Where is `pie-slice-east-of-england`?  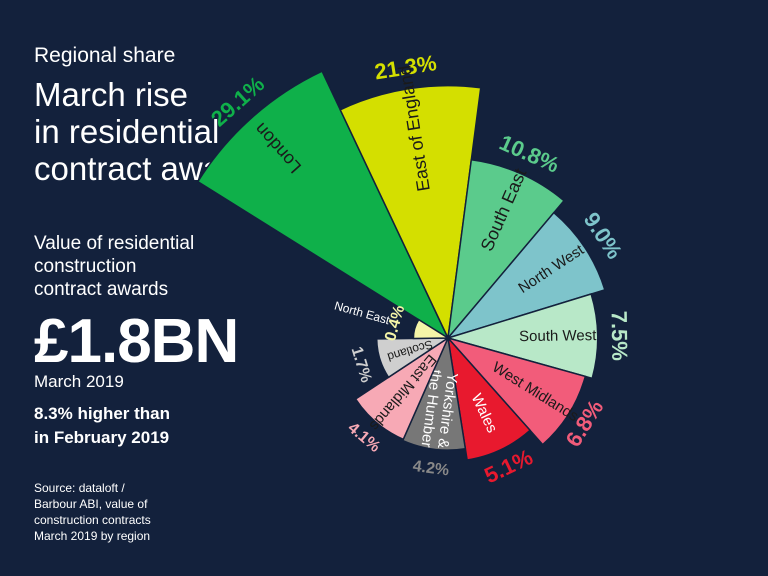 pie-slice-east-of-england is located at coordinates (410, 212).